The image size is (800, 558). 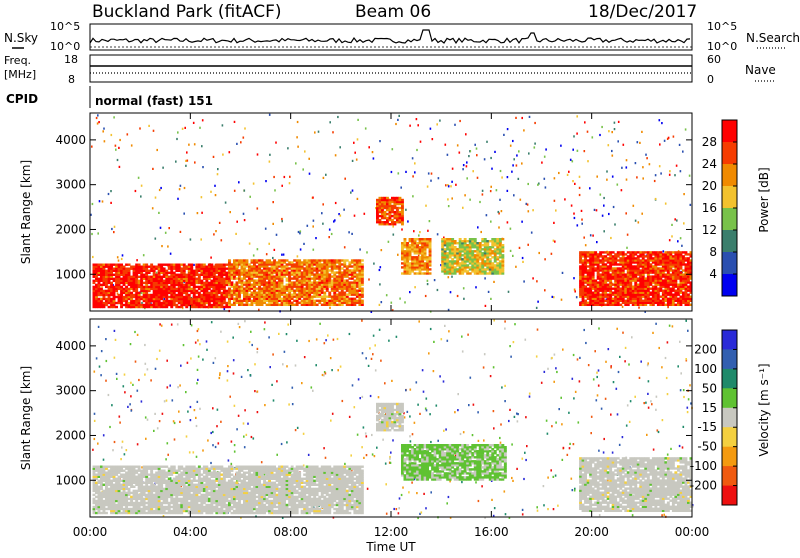 I want to click on nave-right-tick-top: 60, so click(x=714, y=59).